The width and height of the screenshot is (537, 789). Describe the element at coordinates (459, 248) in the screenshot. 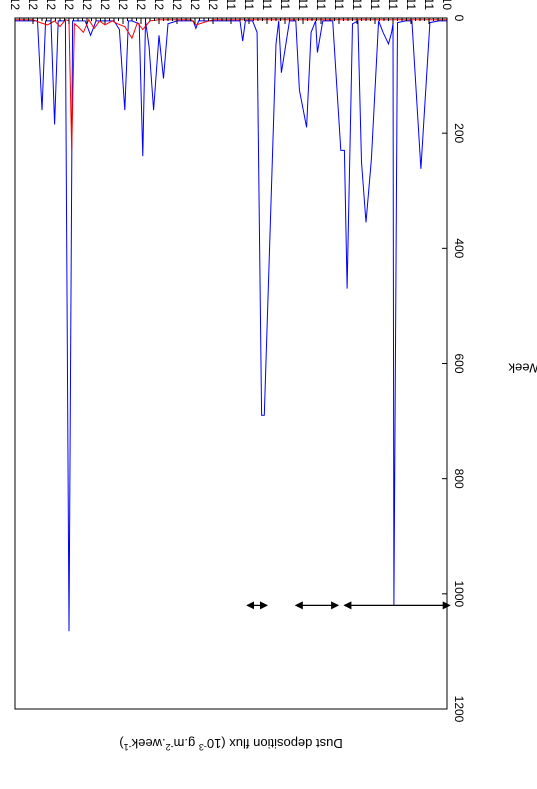

I see `y-tick-label: 400` at that location.